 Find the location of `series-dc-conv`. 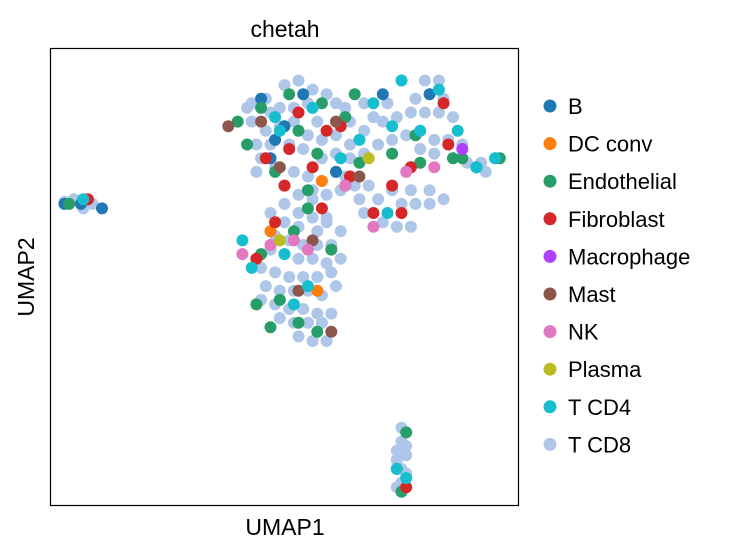

series-dc-conv is located at coordinates (296, 236).